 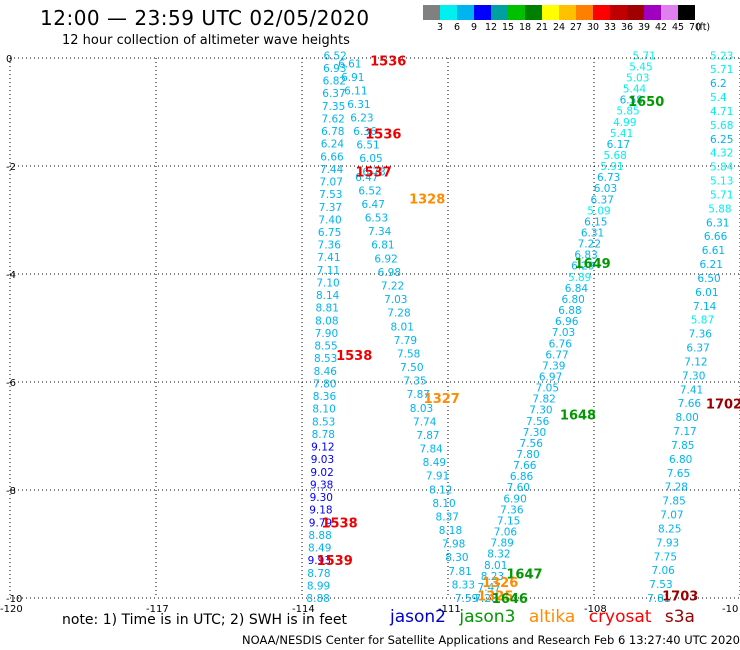 What do you see at coordinates (563, 333) in the screenshot?
I see `wave-height-value: 7.03` at bounding box center [563, 333].